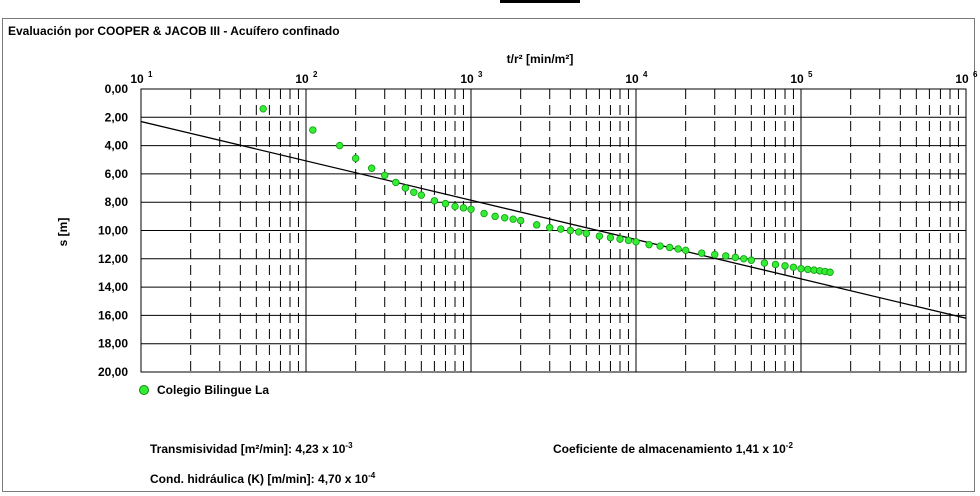 The height and width of the screenshot is (496, 980). What do you see at coordinates (540, 59) in the screenshot?
I see `x-axis-label: t/r² [min/m²]` at bounding box center [540, 59].